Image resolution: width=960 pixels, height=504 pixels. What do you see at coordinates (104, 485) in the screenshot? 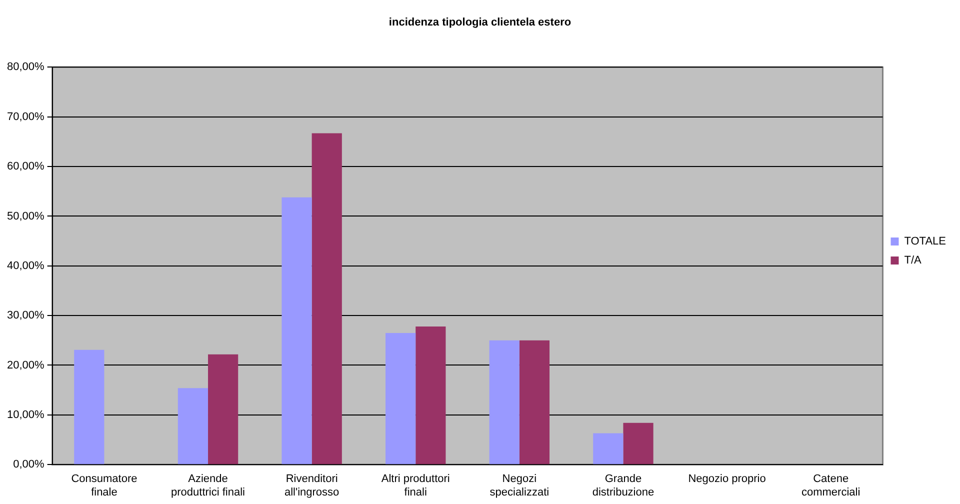
I see `x-tick-label: Consumatore finale` at bounding box center [104, 485].